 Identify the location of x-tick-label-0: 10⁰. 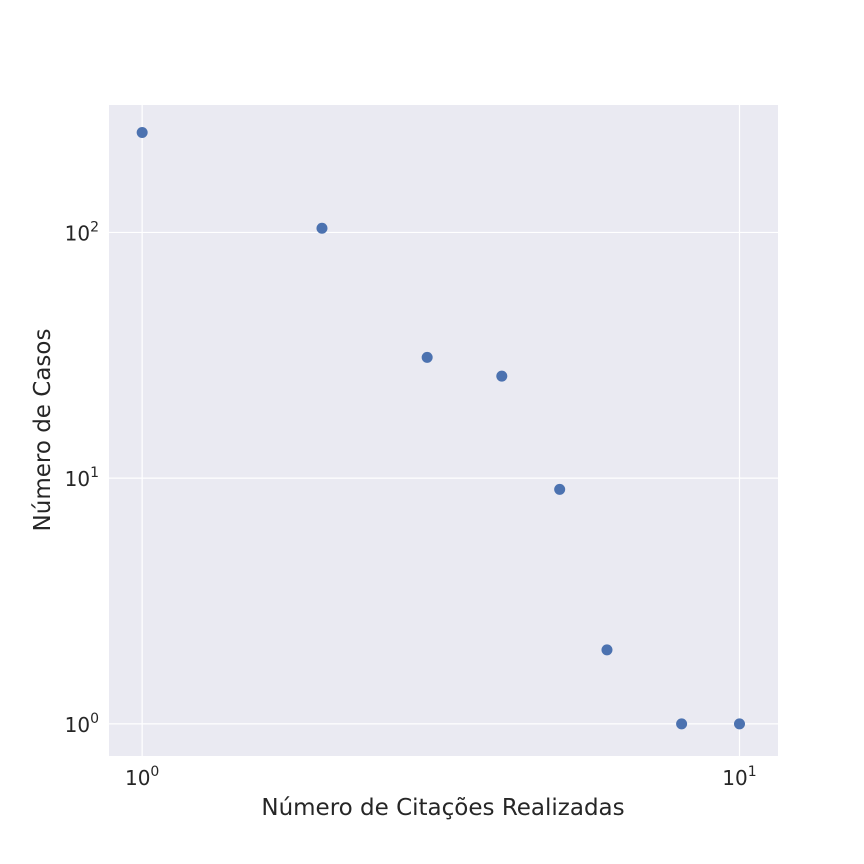
(142, 777).